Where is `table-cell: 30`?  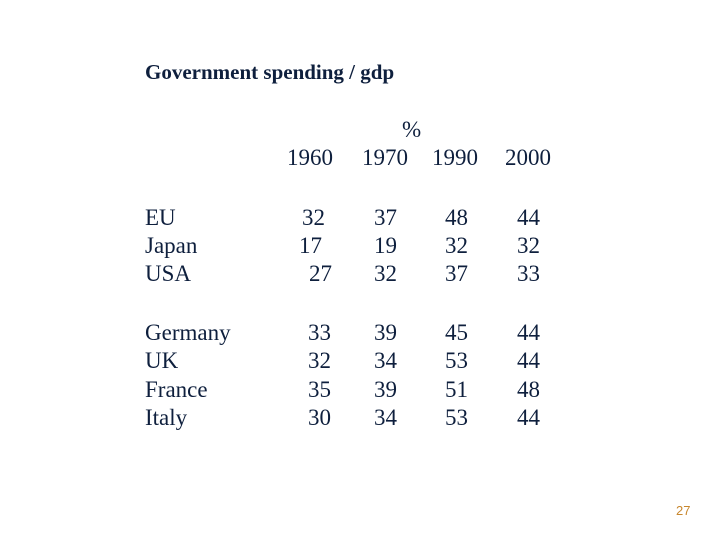
table-cell: 30 is located at coordinates (319, 417).